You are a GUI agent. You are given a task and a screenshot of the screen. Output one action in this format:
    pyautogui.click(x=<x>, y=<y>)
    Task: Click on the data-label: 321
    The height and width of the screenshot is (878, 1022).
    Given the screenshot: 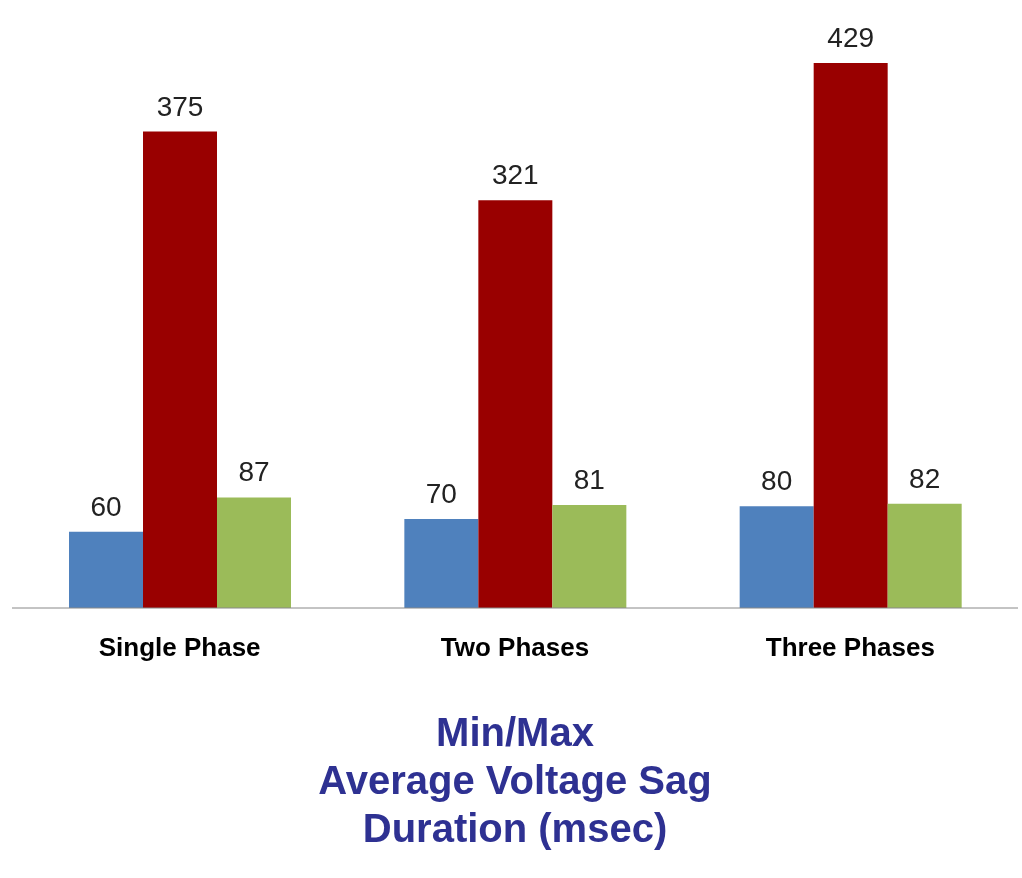 What is the action you would take?
    pyautogui.click(x=515, y=175)
    